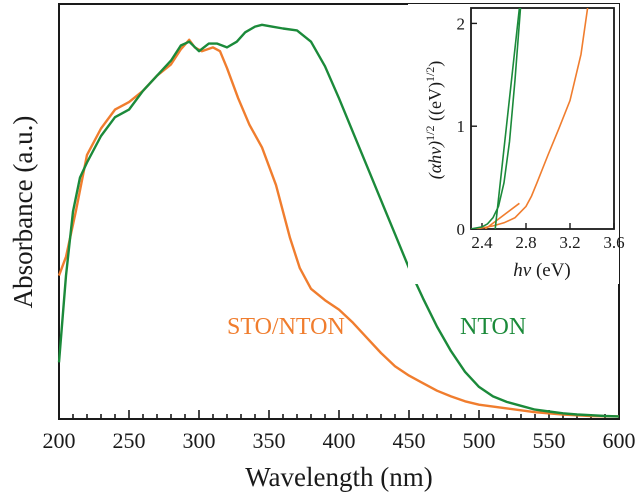 This screenshot has width=638, height=496. I want to click on y-axis-label: Absorbance (a.u.), so click(23, 212).